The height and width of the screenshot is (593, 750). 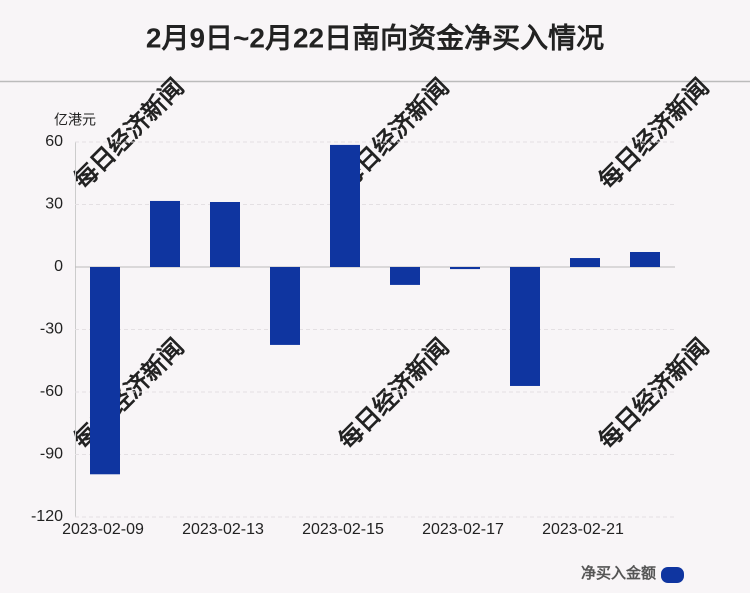 I want to click on y-tick-label: -60, so click(x=51, y=391).